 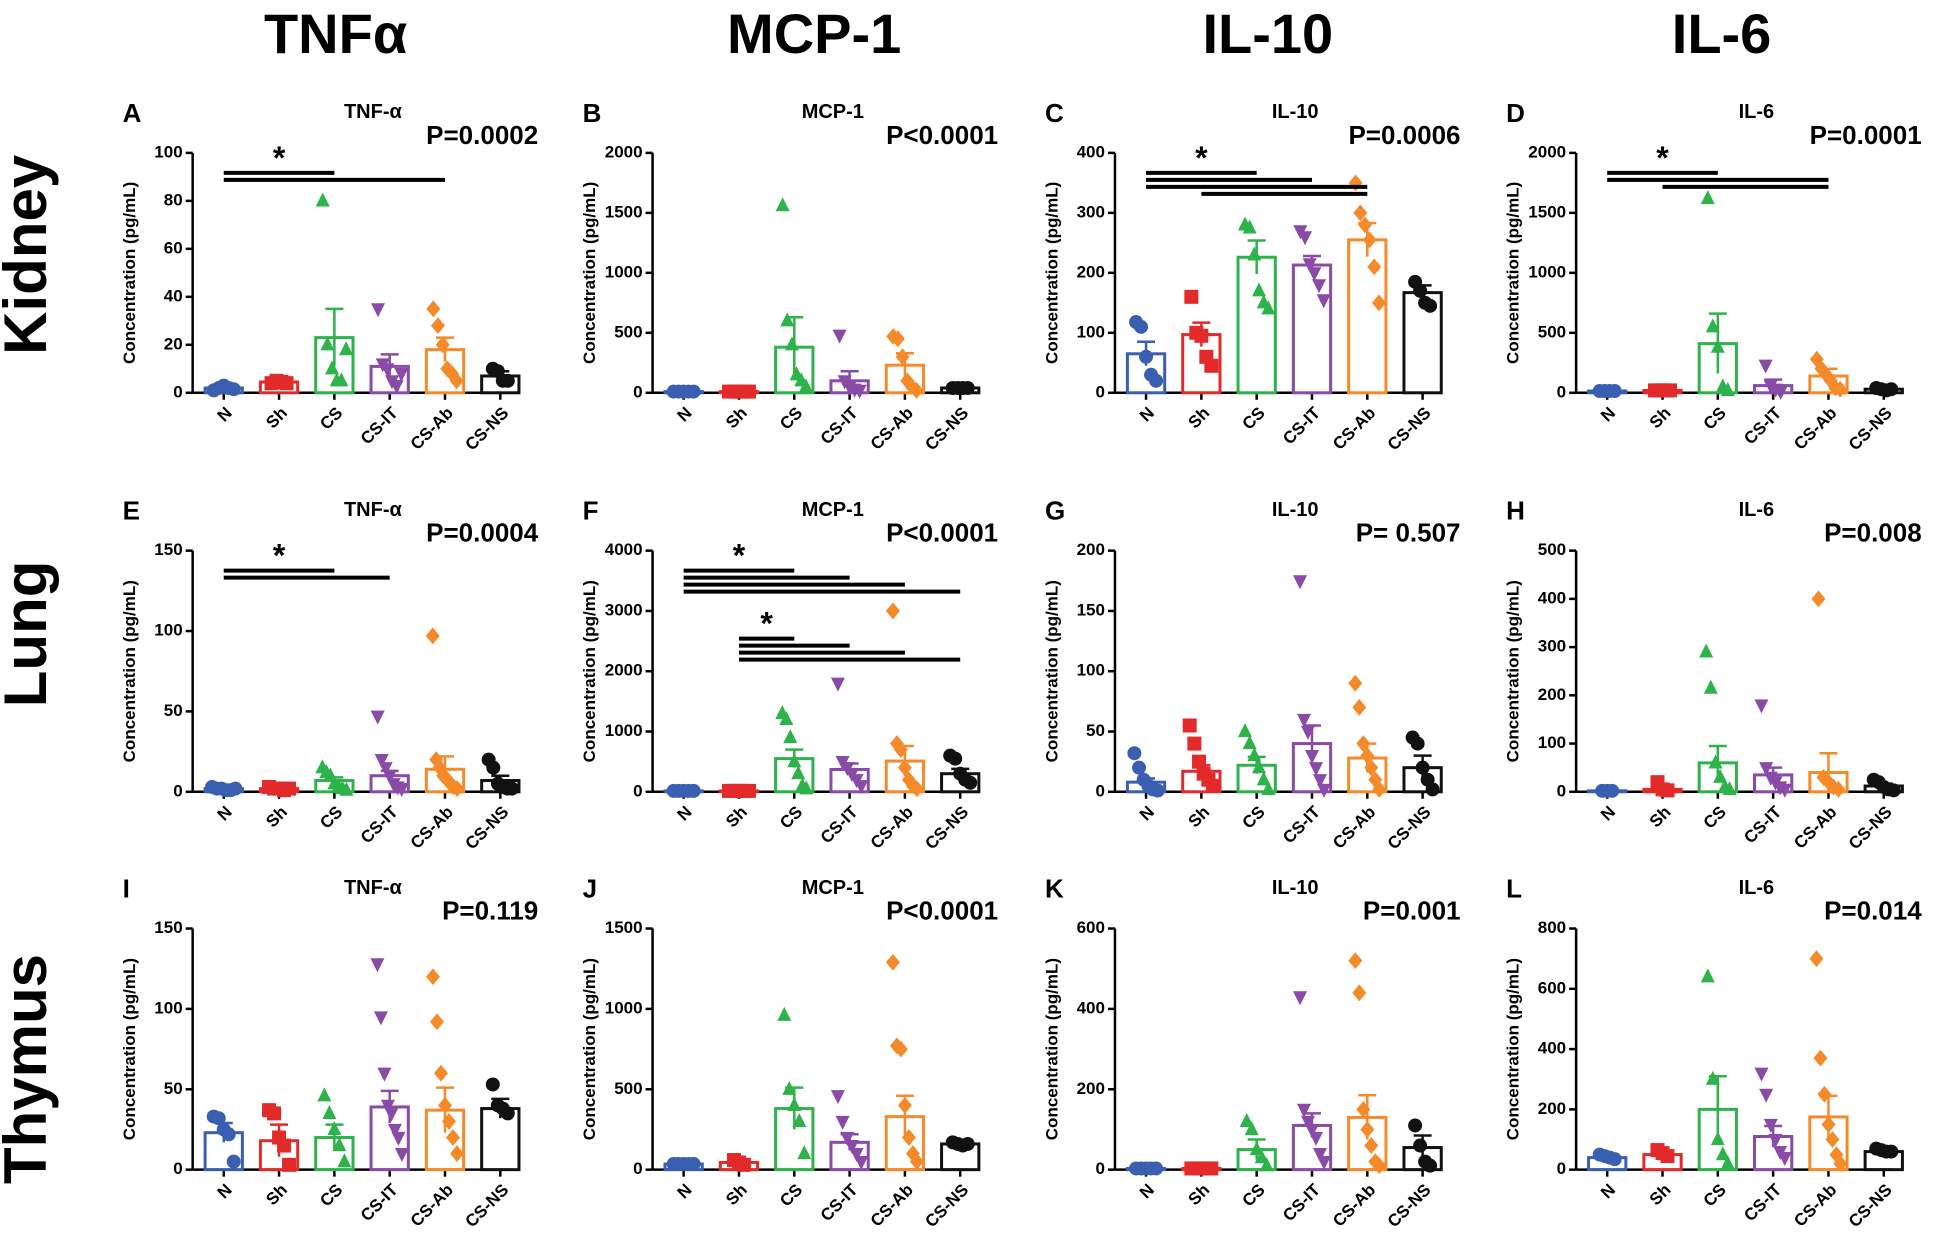 I want to click on panel-letter: J, so click(x=590, y=888).